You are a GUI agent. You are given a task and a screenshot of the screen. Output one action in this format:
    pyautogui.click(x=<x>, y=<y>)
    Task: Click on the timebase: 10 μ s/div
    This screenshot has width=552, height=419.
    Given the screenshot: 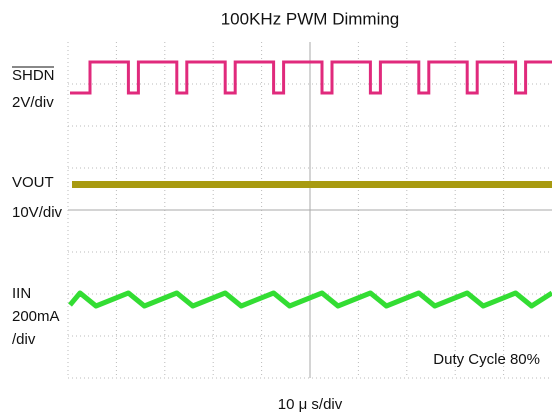 What is the action you would take?
    pyautogui.click(x=310, y=404)
    